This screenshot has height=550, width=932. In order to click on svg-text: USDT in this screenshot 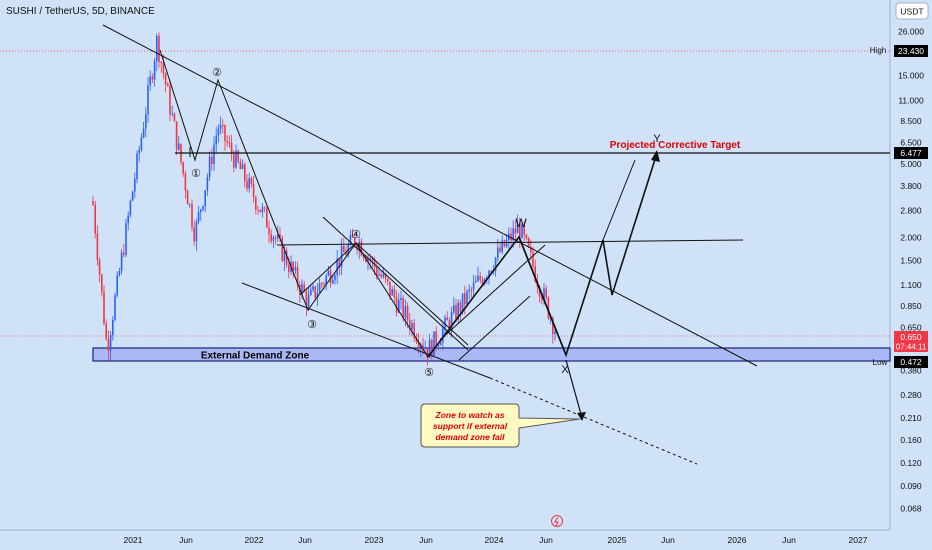, I will do `click(911, 12)`.